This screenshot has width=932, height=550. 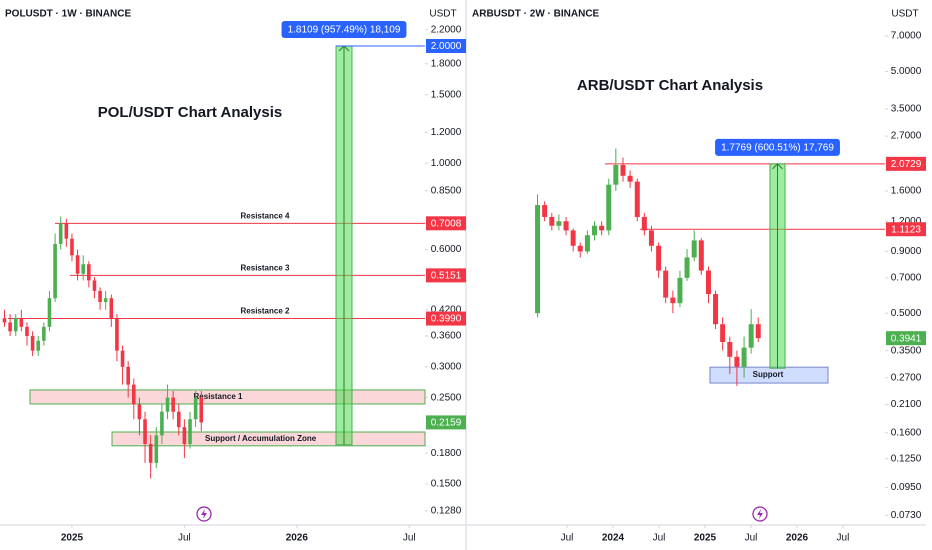 I want to click on y-tick-label: 5.0000, so click(x=906, y=71).